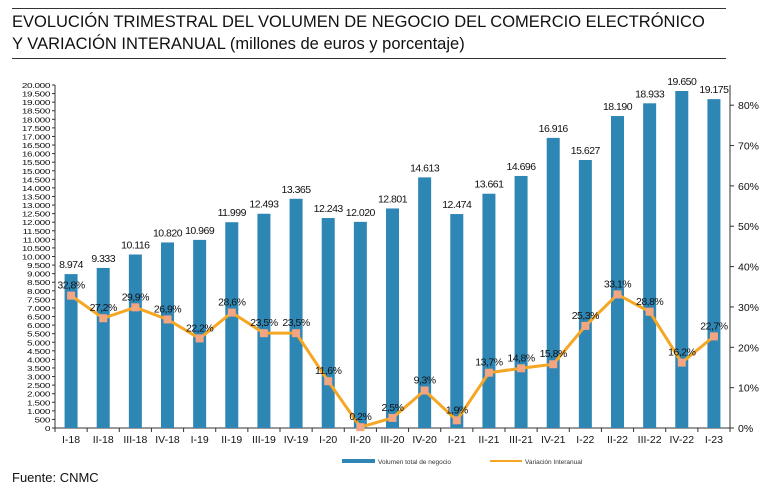 The image size is (770, 502). Describe the element at coordinates (714, 90) in the screenshot. I see `bar-value-label: 19.175` at that location.